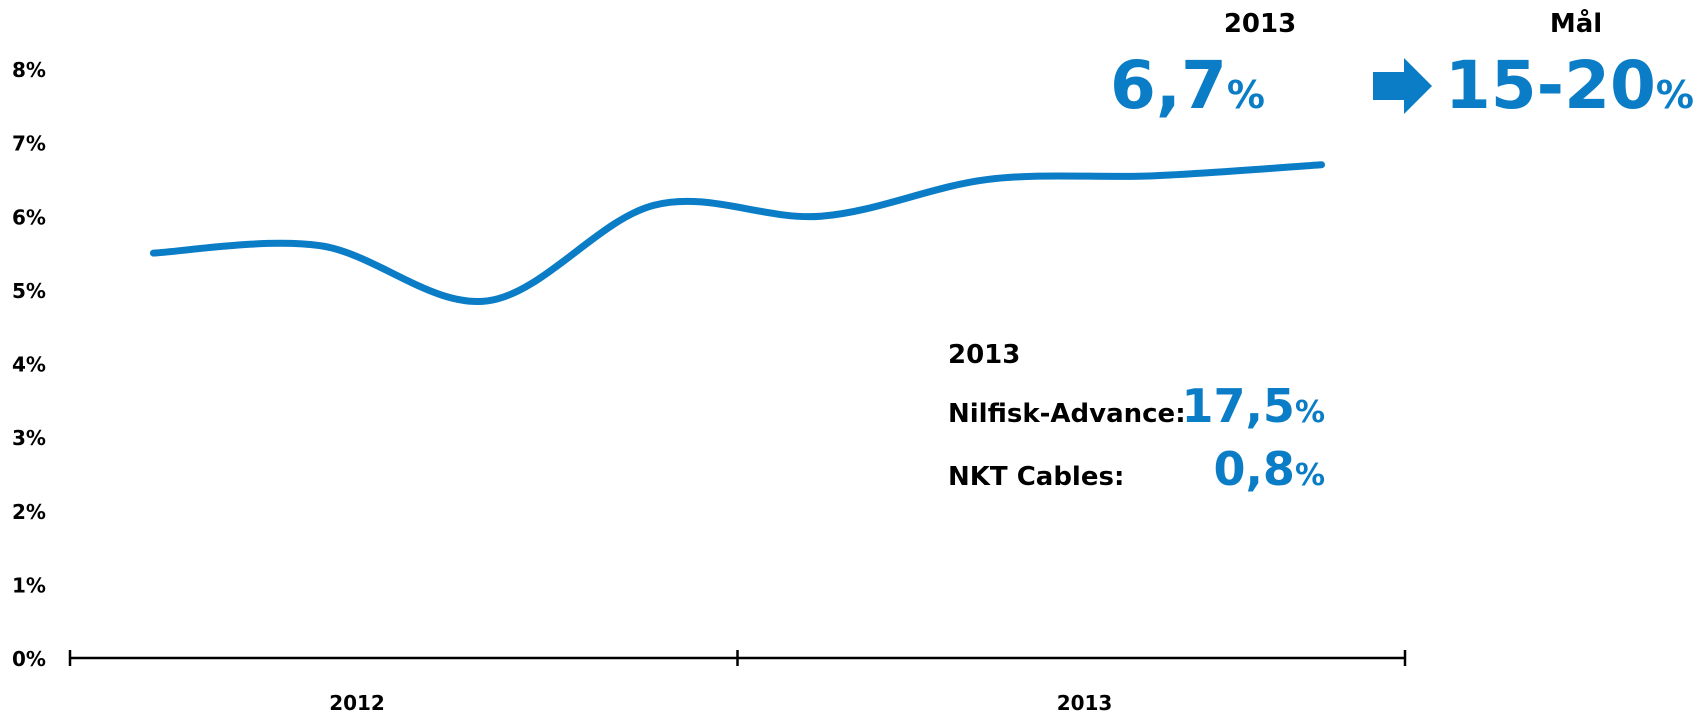  Describe the element at coordinates (29, 438) in the screenshot. I see `y-tick-label: 3%` at that location.